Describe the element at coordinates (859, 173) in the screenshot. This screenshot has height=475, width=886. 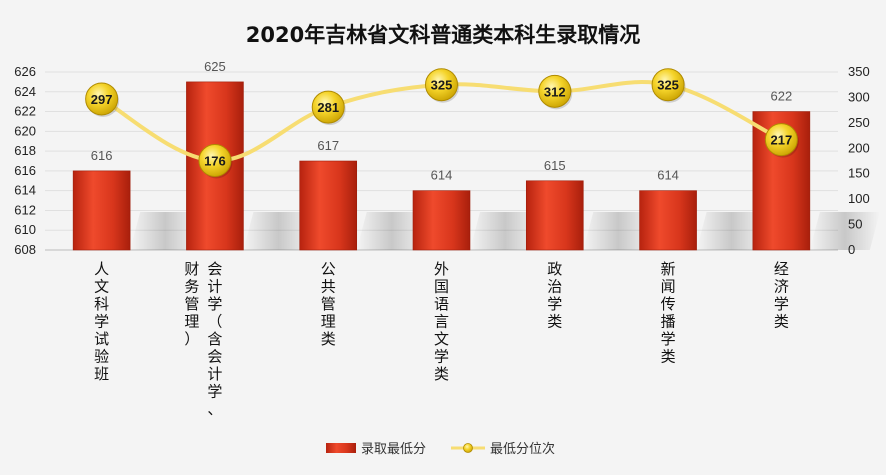
I see `y-right-tick: 150` at that location.